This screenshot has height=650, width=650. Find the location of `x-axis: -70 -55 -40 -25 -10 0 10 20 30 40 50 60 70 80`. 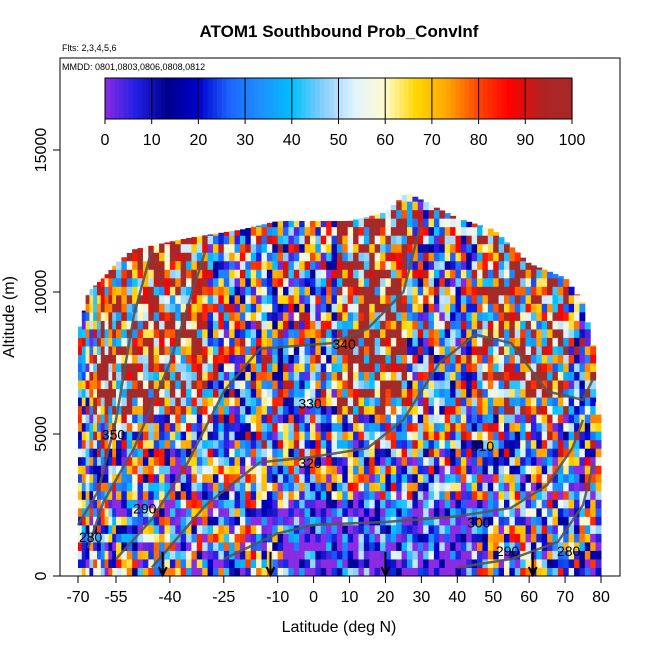

x-axis: -70 -55 -40 -25 -10 0 10 20 30 40 50 60 70 80 is located at coordinates (338, 591).